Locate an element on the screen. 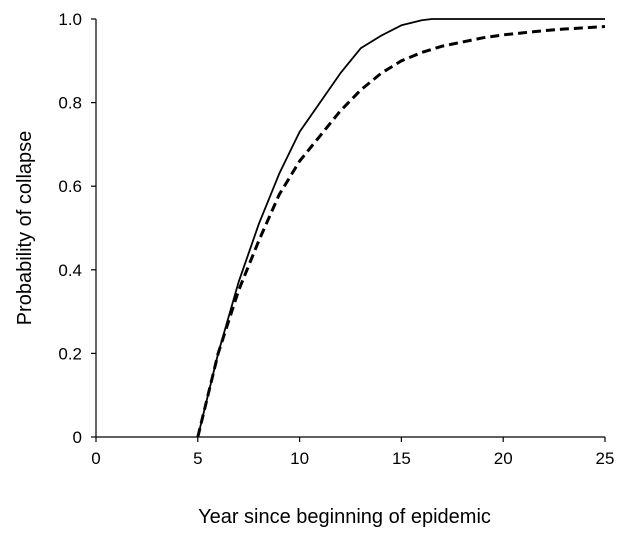 Image resolution: width=621 pixels, height=536 pixels. y-tick-label: 0 is located at coordinates (77, 437).